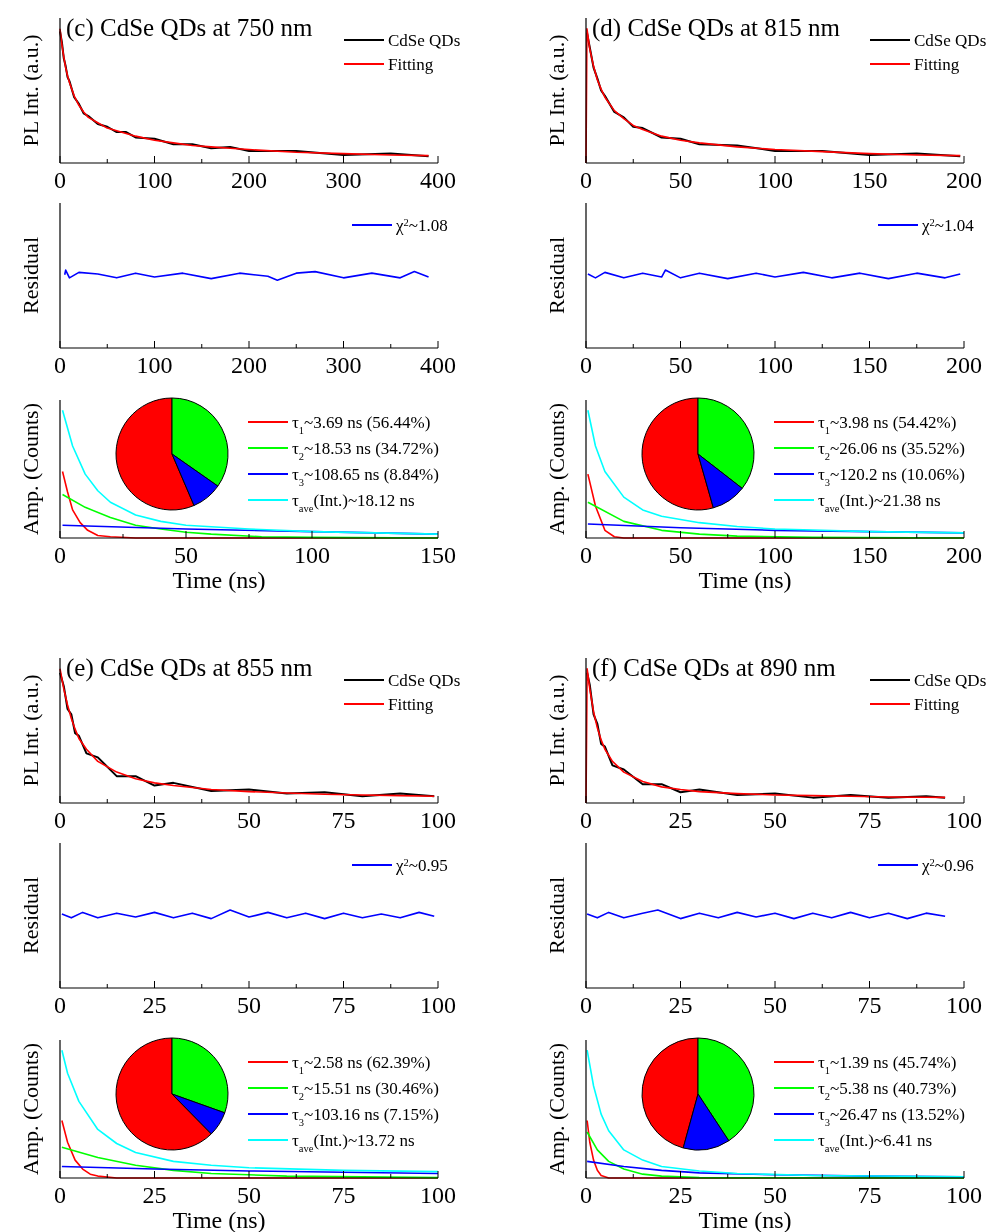 Image resolution: width=990 pixels, height=1232 pixels. Describe the element at coordinates (361, 424) in the screenshot. I see `legend-label: τ$_{1}$~3.69 ns (56.44%)` at that location.